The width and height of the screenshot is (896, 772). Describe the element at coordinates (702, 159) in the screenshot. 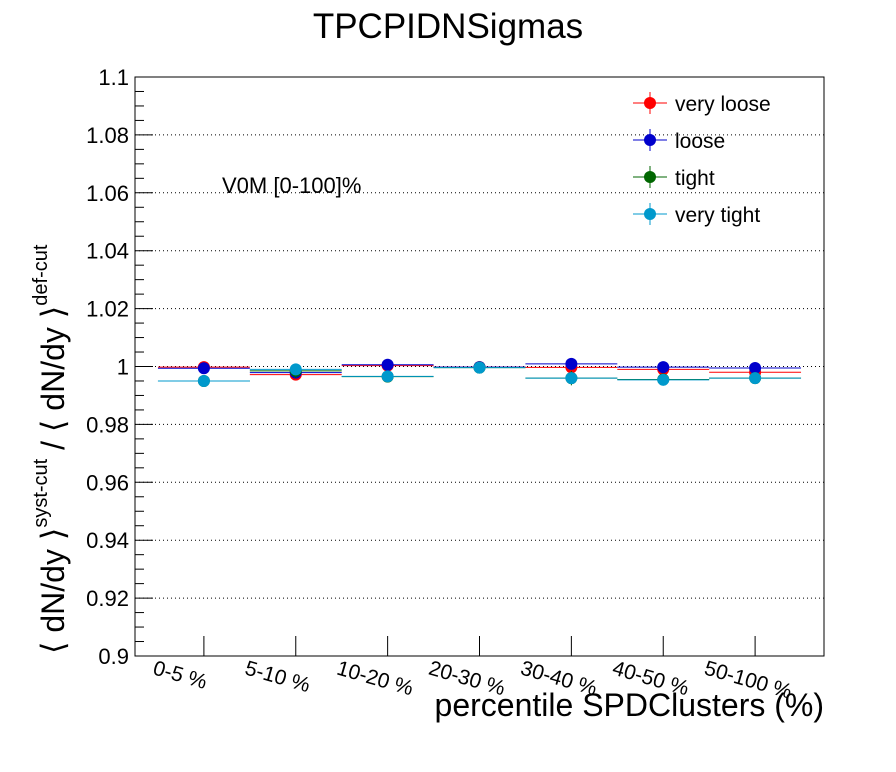

I see `legend-layer: very loose loose tight very tight` at that location.